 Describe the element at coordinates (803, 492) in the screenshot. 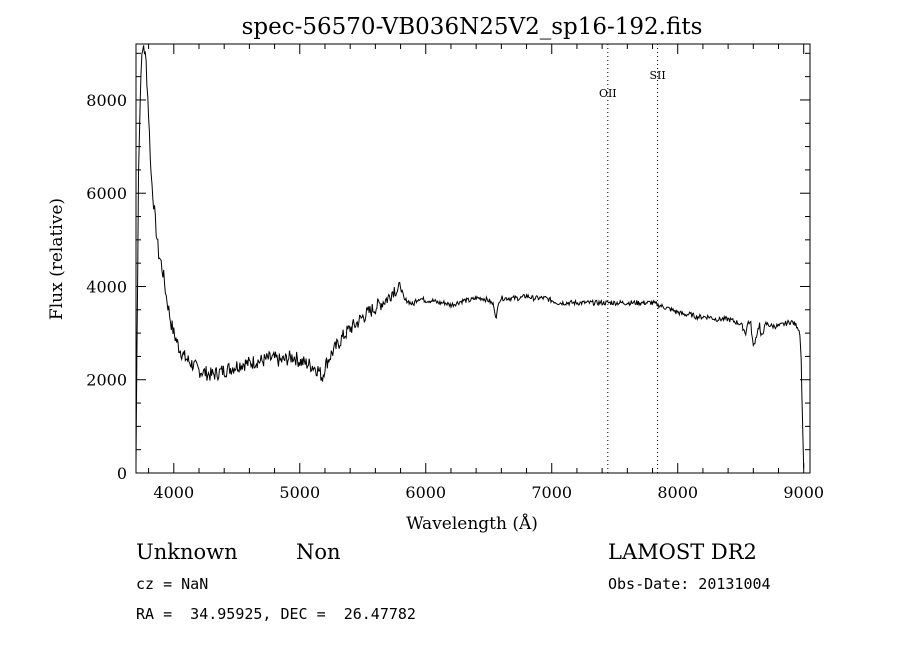

I see `x-tick-label: 9000` at that location.